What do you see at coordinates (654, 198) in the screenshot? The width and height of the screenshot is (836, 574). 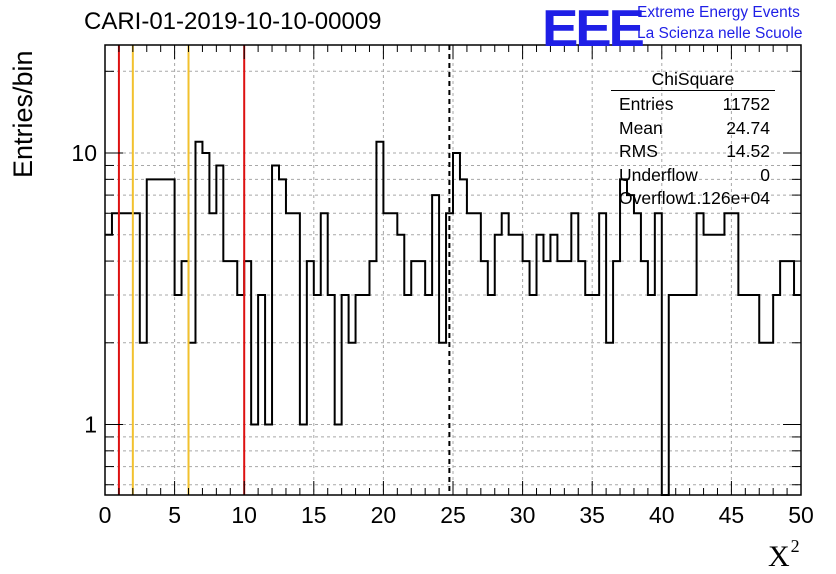 I see `stats-key: Overflow` at bounding box center [654, 198].